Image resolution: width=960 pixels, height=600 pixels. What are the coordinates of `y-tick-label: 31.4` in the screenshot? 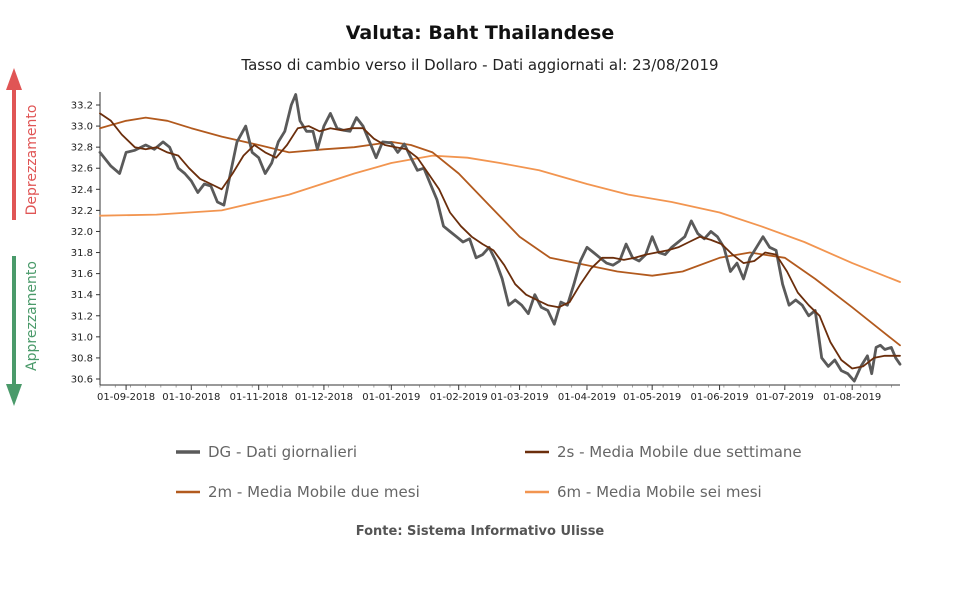 It's located at (82, 295).